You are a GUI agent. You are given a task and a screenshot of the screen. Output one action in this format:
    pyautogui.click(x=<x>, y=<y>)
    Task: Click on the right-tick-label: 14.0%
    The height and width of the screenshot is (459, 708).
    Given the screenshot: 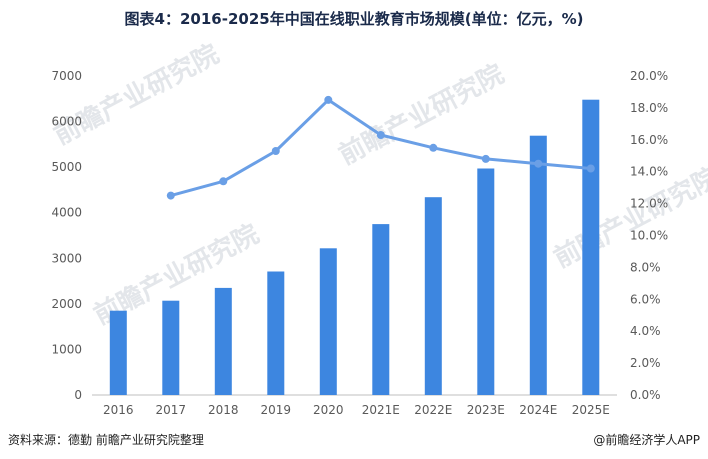 What is the action you would take?
    pyautogui.click(x=649, y=172)
    